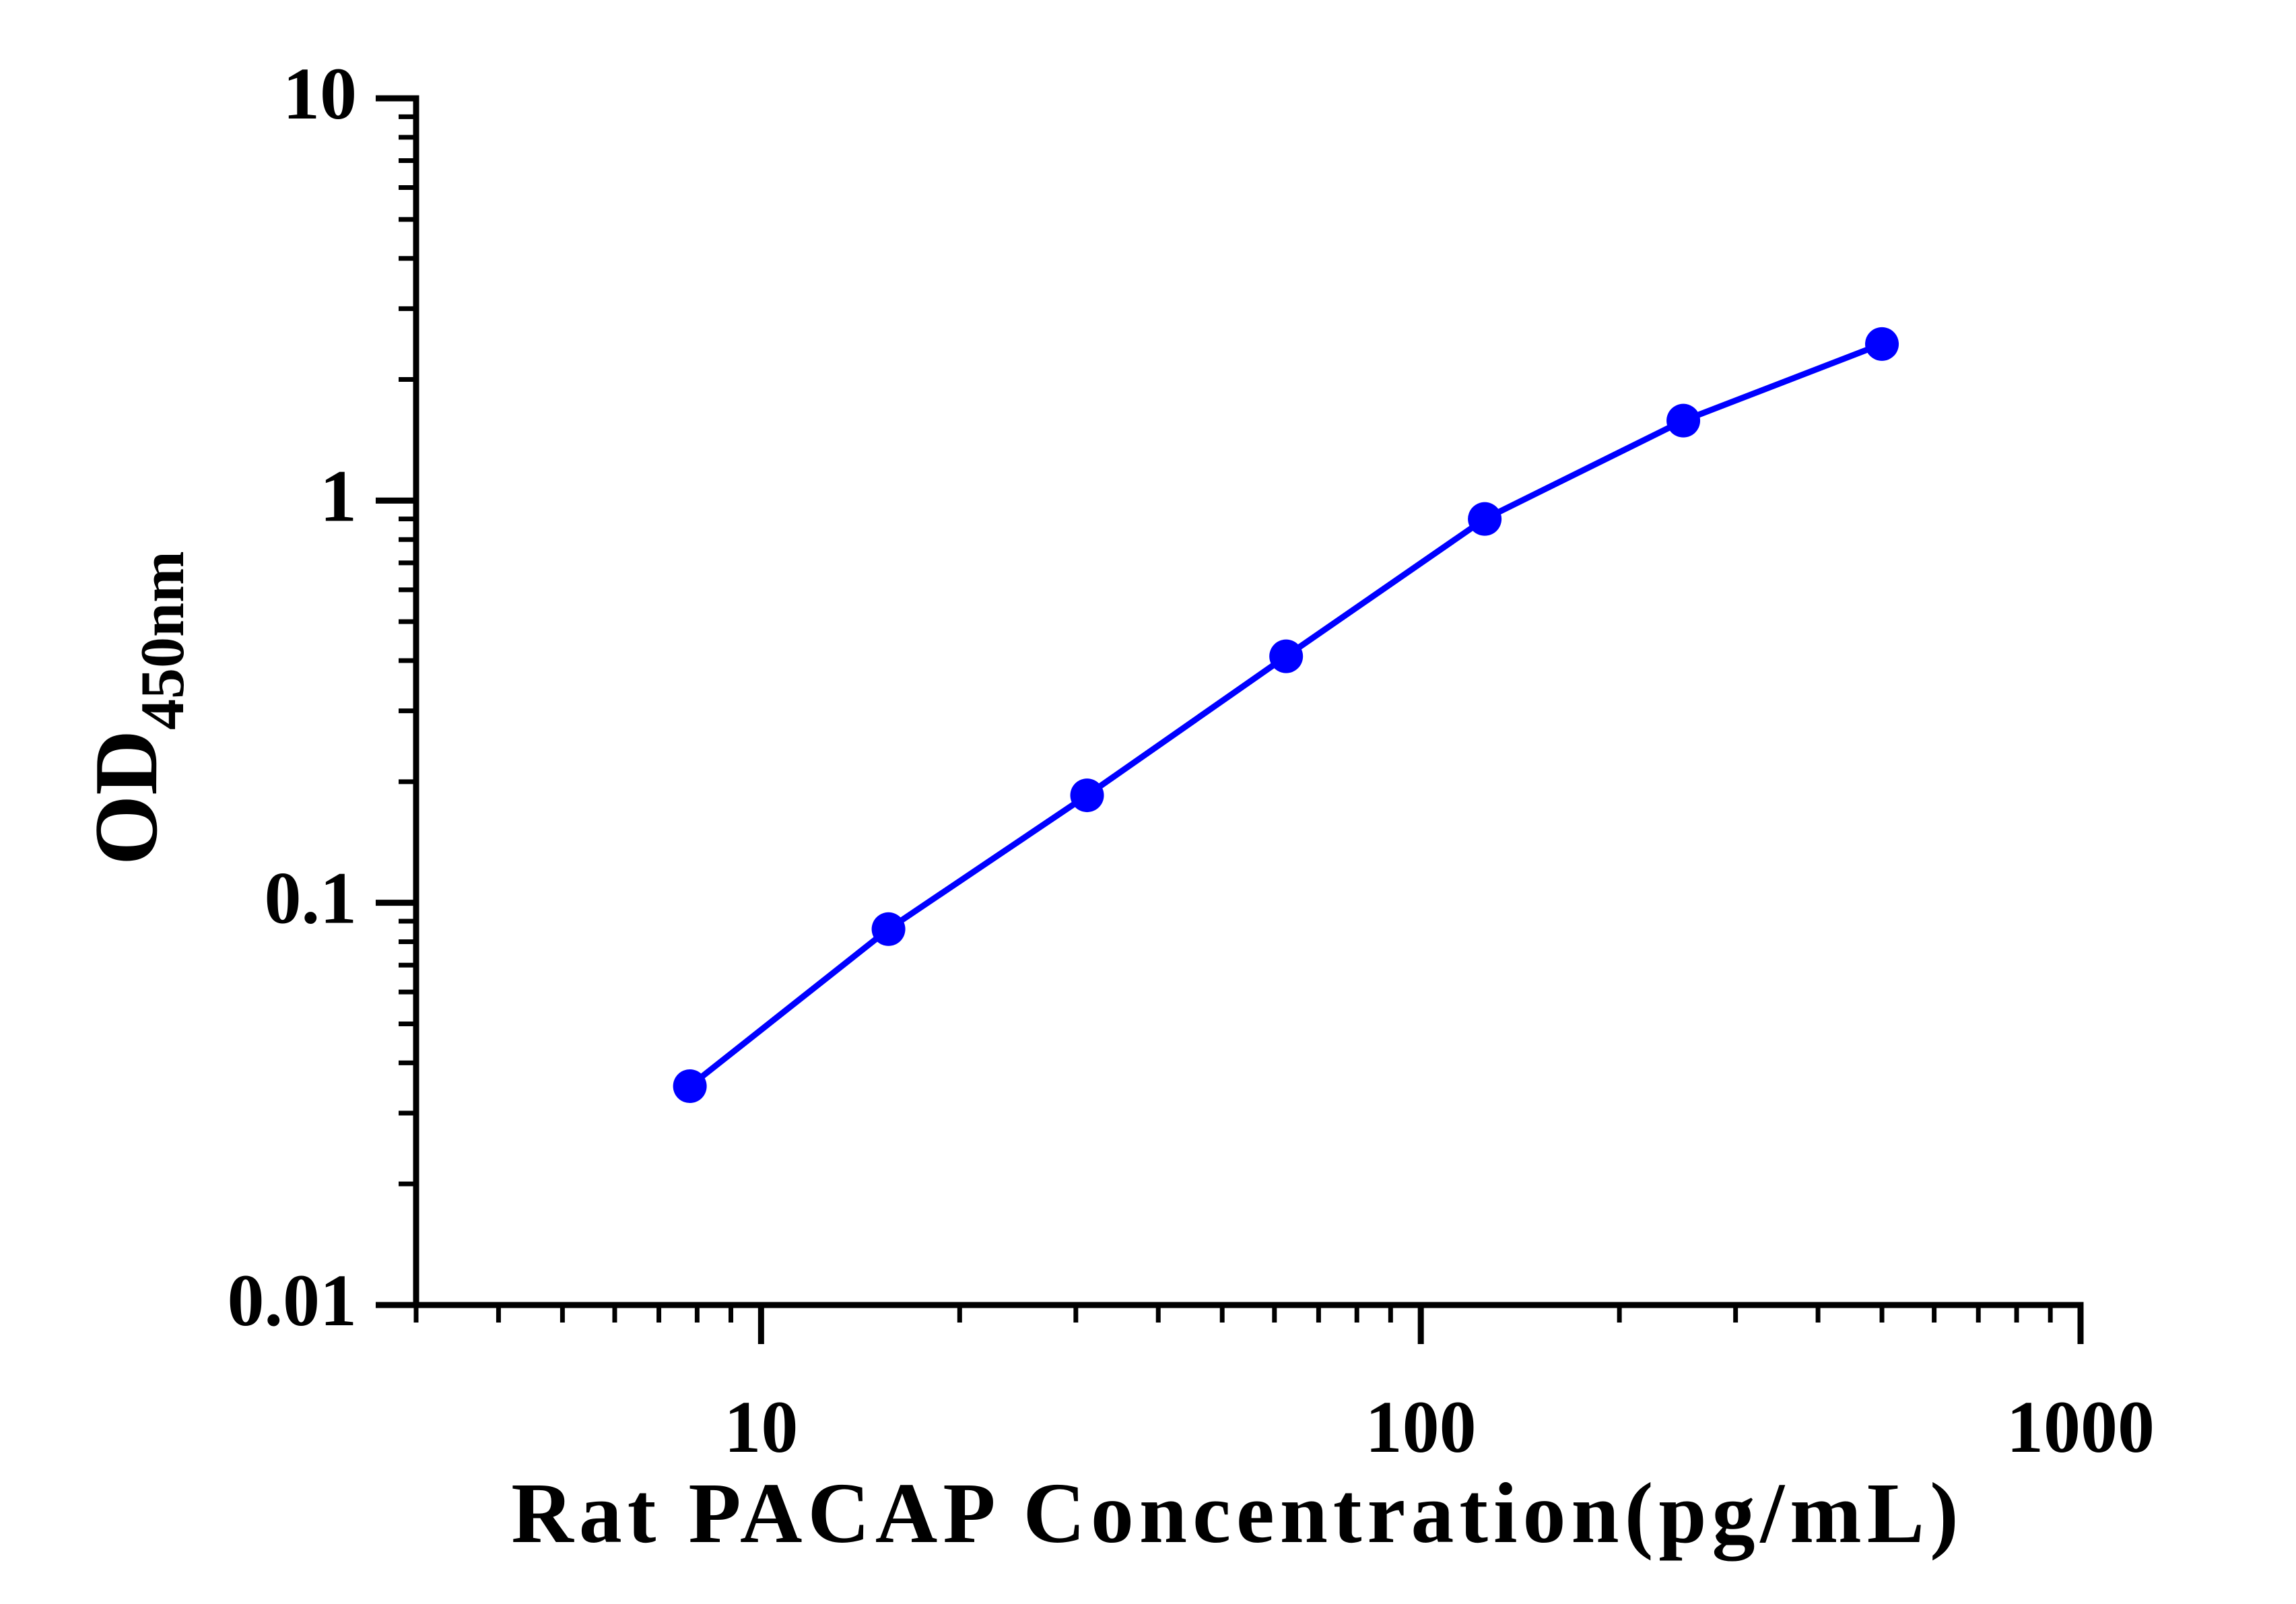 The height and width of the screenshot is (1604, 2296). What do you see at coordinates (2080, 1427) in the screenshot?
I see `x-tick-label: 1000` at bounding box center [2080, 1427].